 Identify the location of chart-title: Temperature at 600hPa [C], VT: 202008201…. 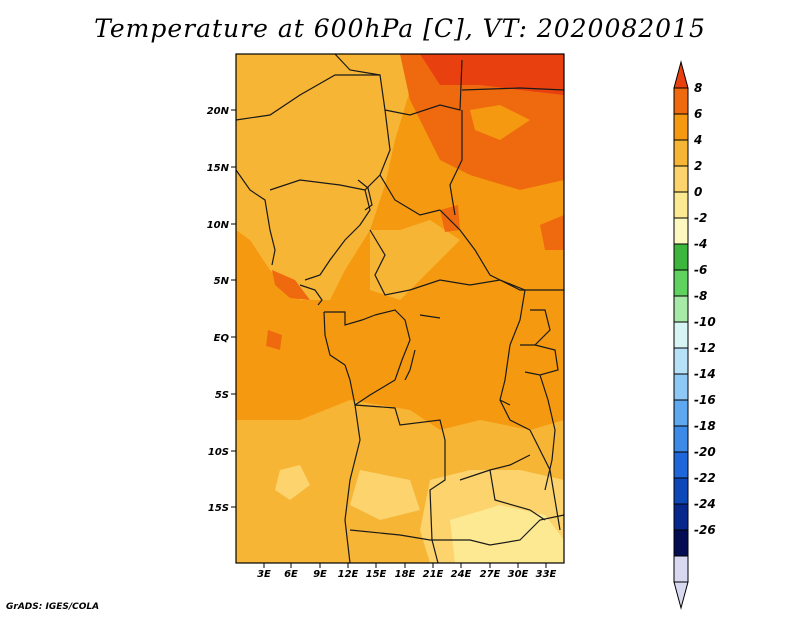
(400, 28).